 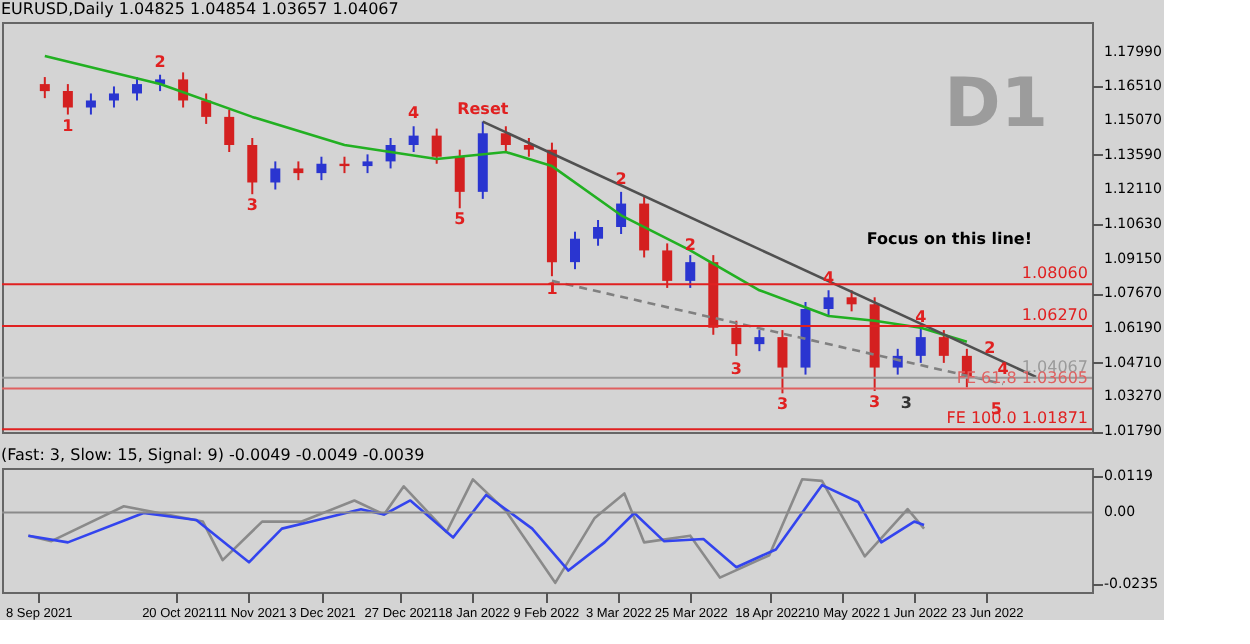 What do you see at coordinates (213, 454) in the screenshot?
I see `chart-title: (Fast: 3, Slow: 15, Signal: 9) -0.0049 -0.0049 -0.0039` at bounding box center [213, 454].